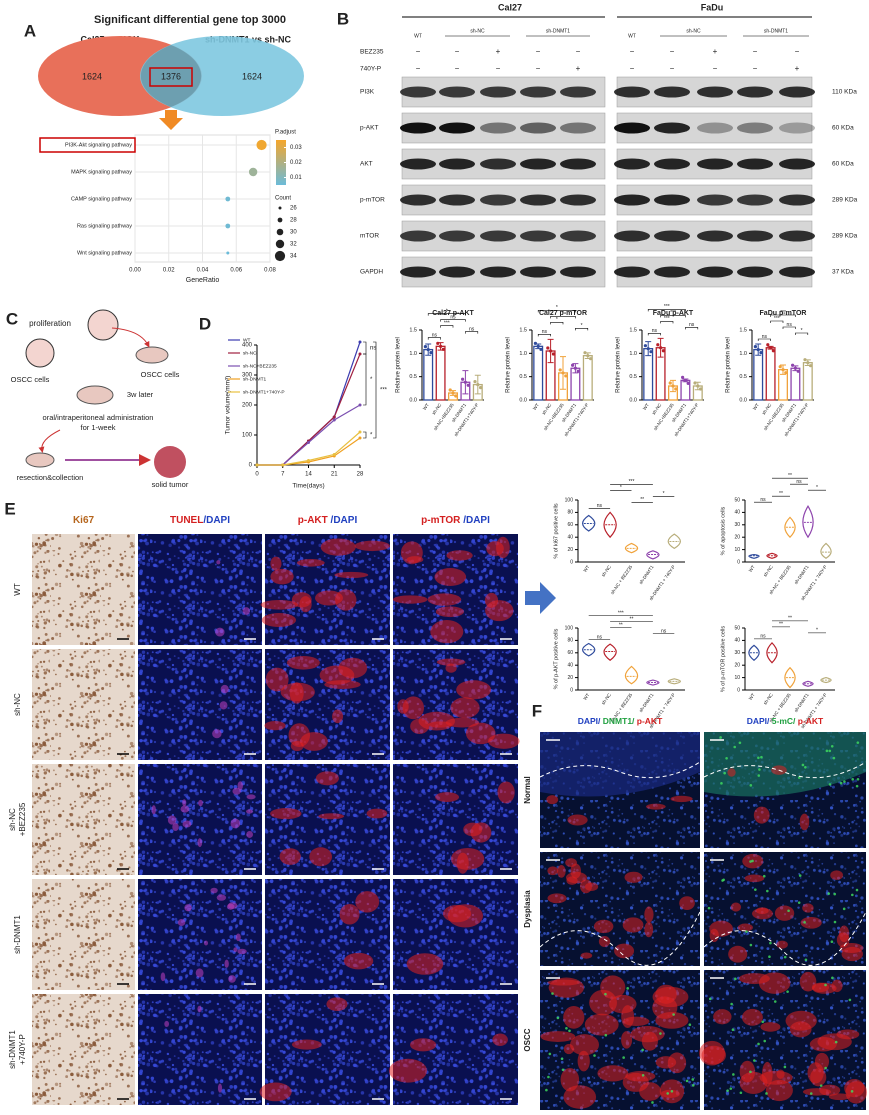 The height and width of the screenshot is (1115, 869). What do you see at coordinates (257, 475) in the screenshot?
I see `label: 0` at bounding box center [257, 475].